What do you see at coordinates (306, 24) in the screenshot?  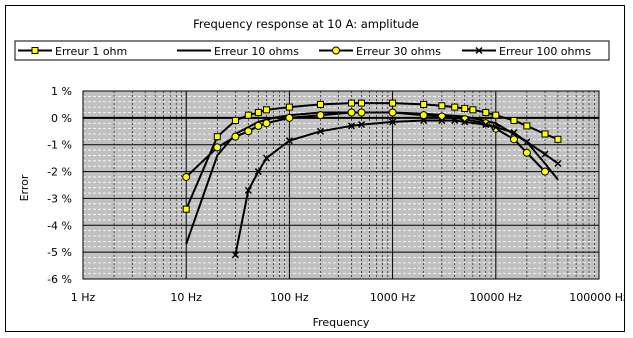 I see `chart-title: Frequency response at 10 A: amplitude` at bounding box center [306, 24].